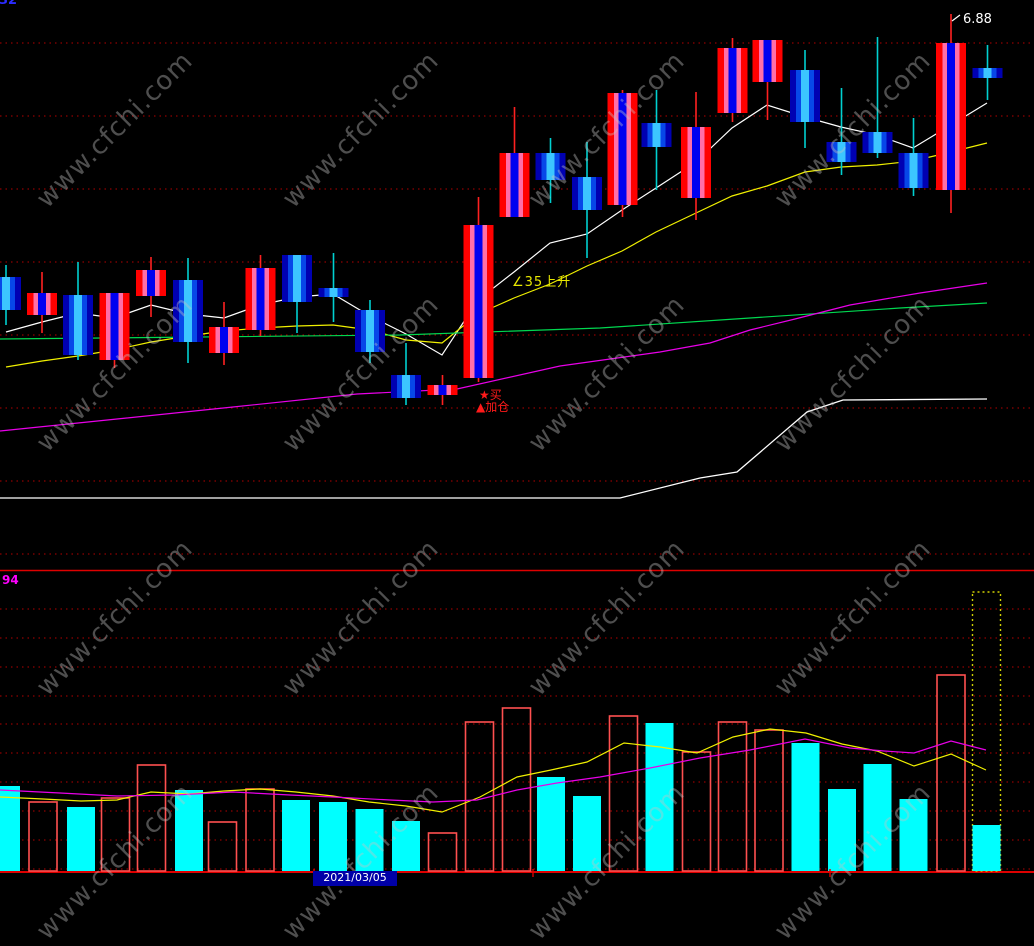 The width and height of the screenshot is (1034, 946). I want to click on high-price-tag: 6.88, so click(977, 19).